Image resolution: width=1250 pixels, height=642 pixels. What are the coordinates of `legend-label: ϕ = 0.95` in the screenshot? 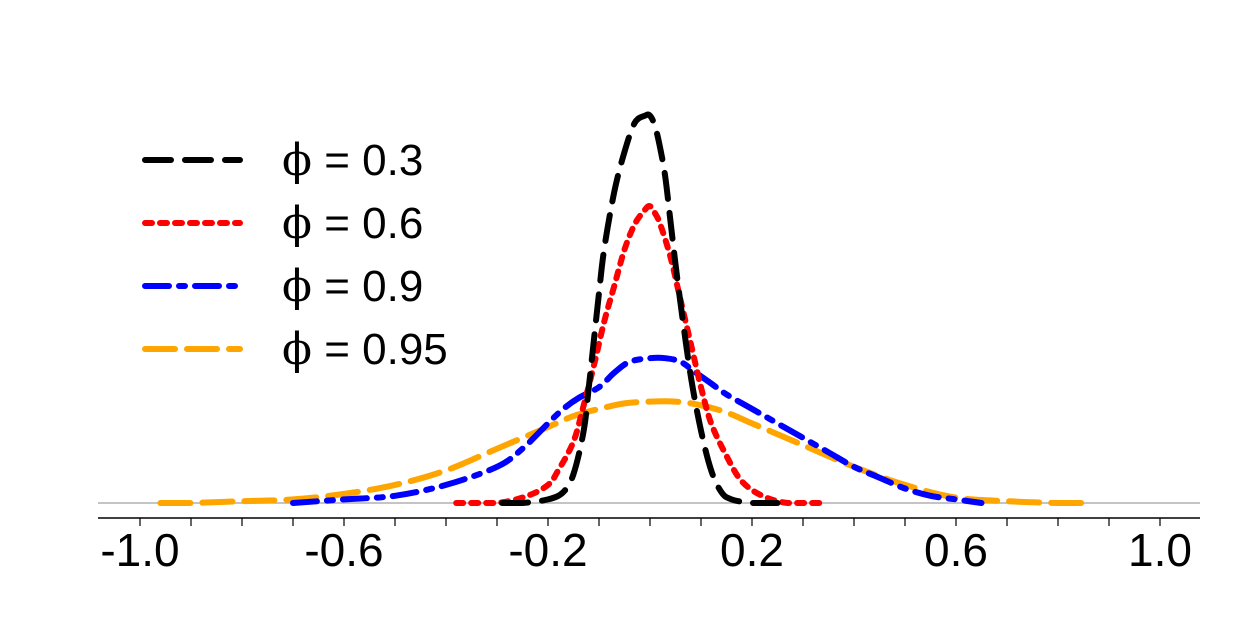 It's located at (365, 349).